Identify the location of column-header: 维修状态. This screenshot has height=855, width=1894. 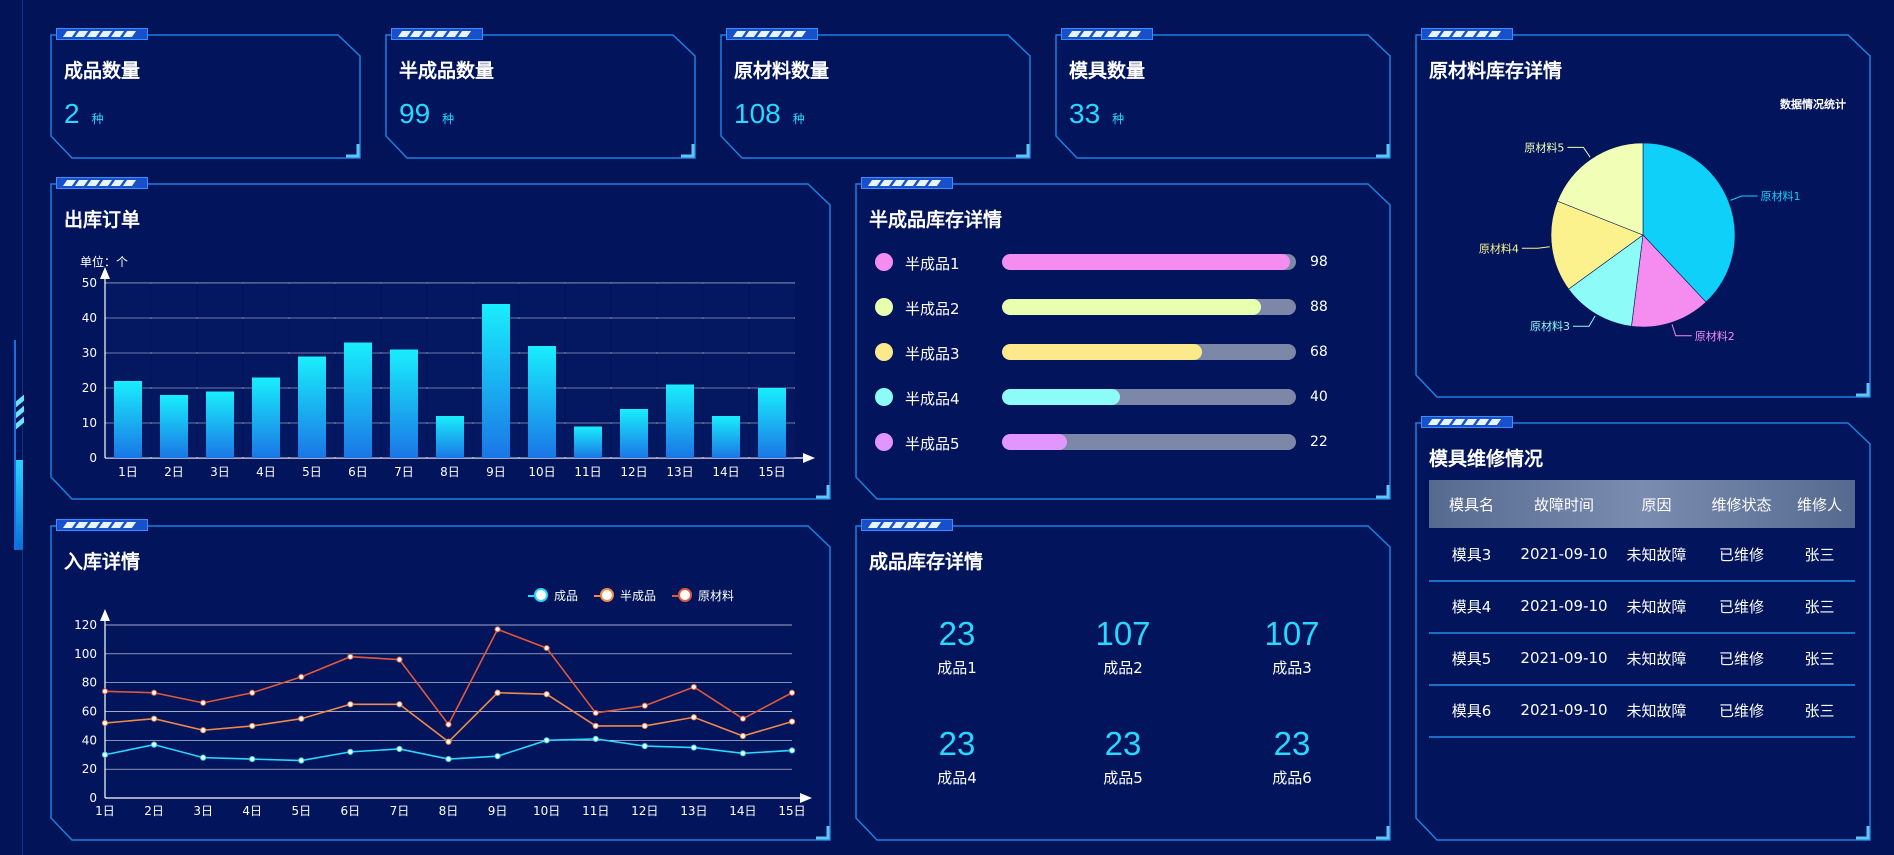
(1741, 504).